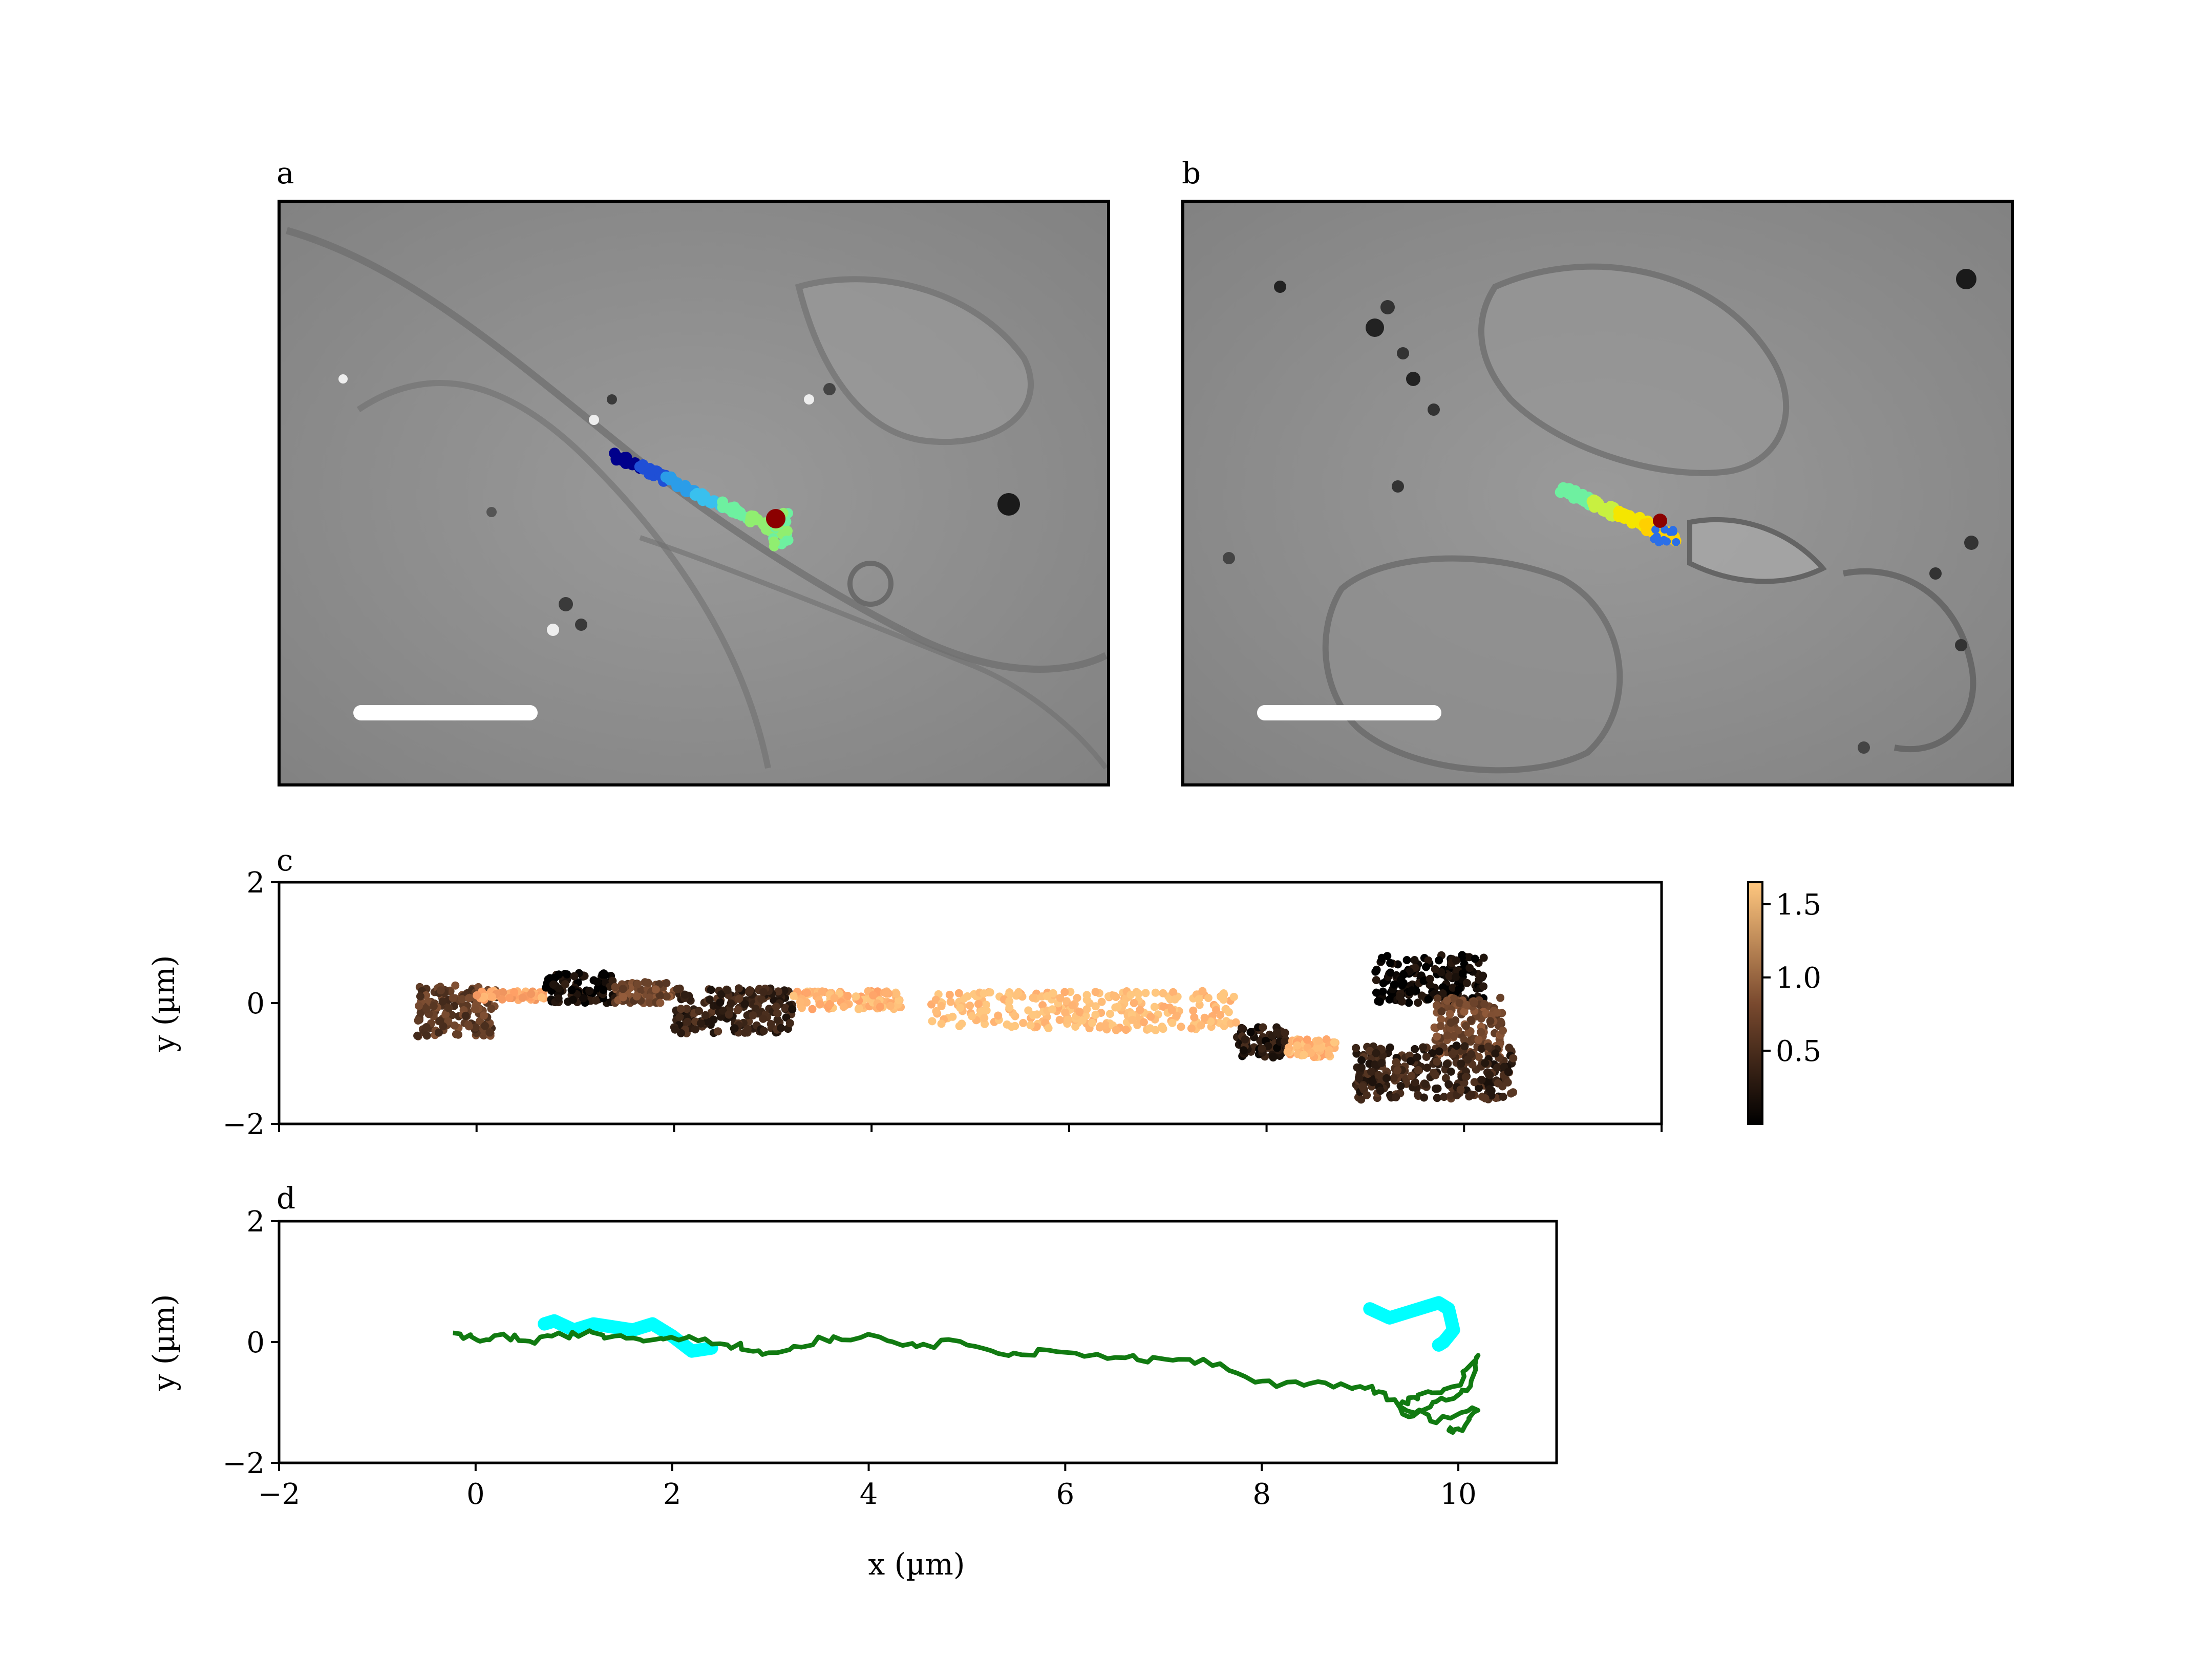  I want to click on micrograph-b, so click(1598, 493).